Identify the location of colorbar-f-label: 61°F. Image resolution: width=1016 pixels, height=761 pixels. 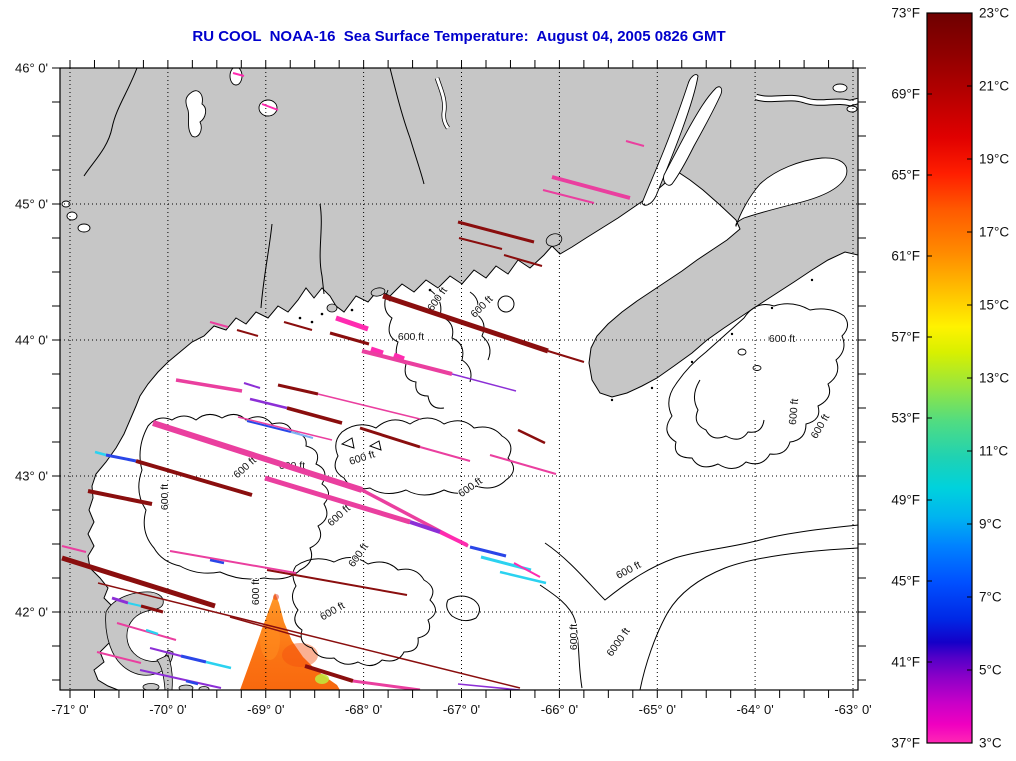
(905, 256).